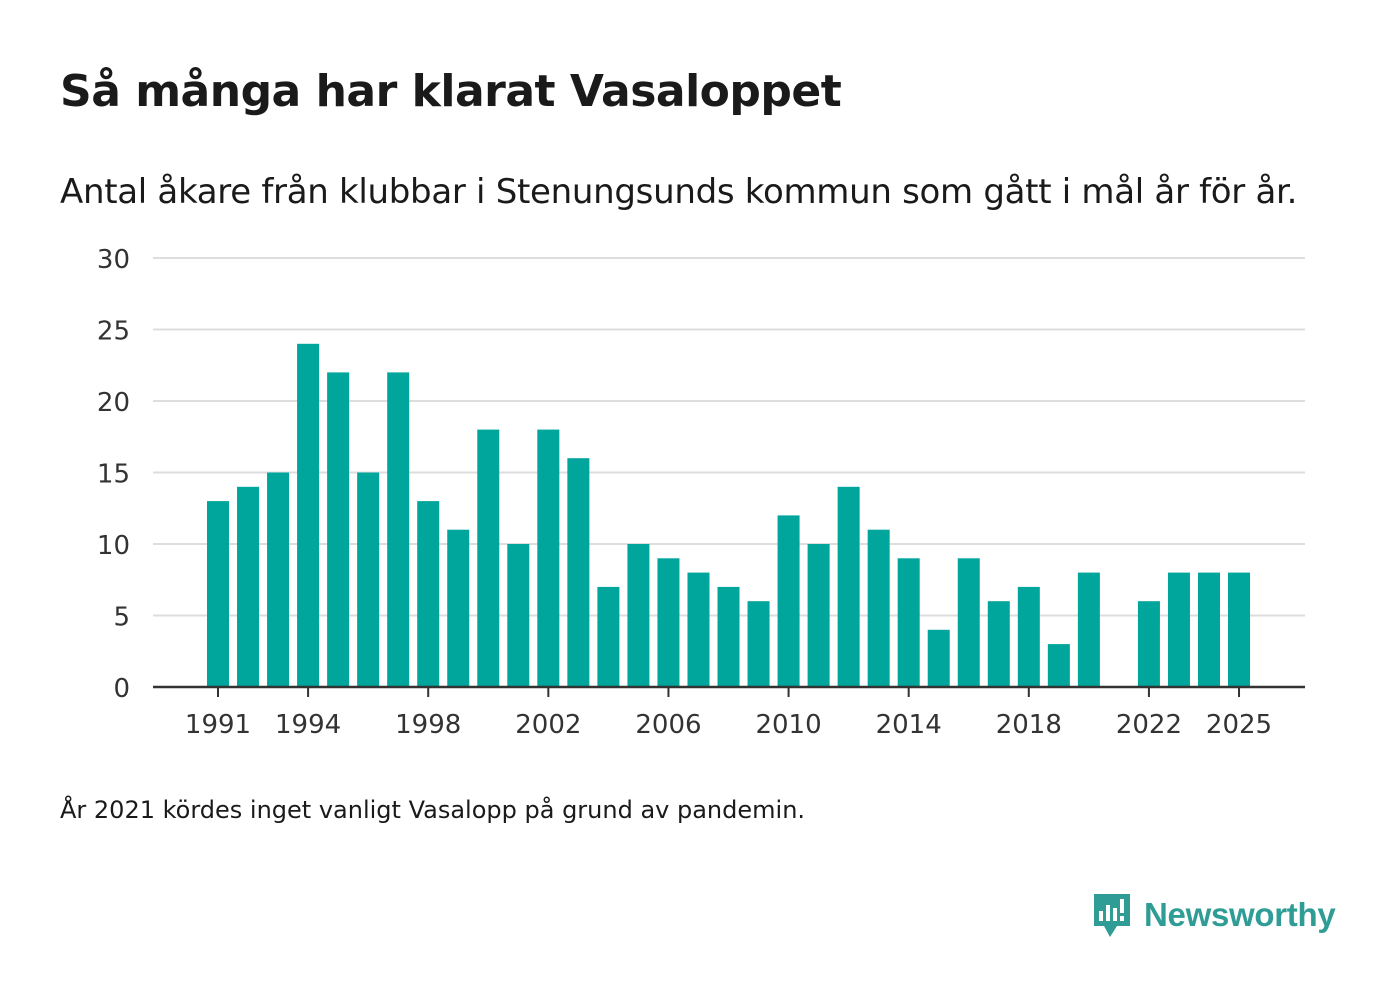 This screenshot has width=1400, height=1000. What do you see at coordinates (308, 725) in the screenshot?
I see `x-tick-label: 1994` at bounding box center [308, 725].